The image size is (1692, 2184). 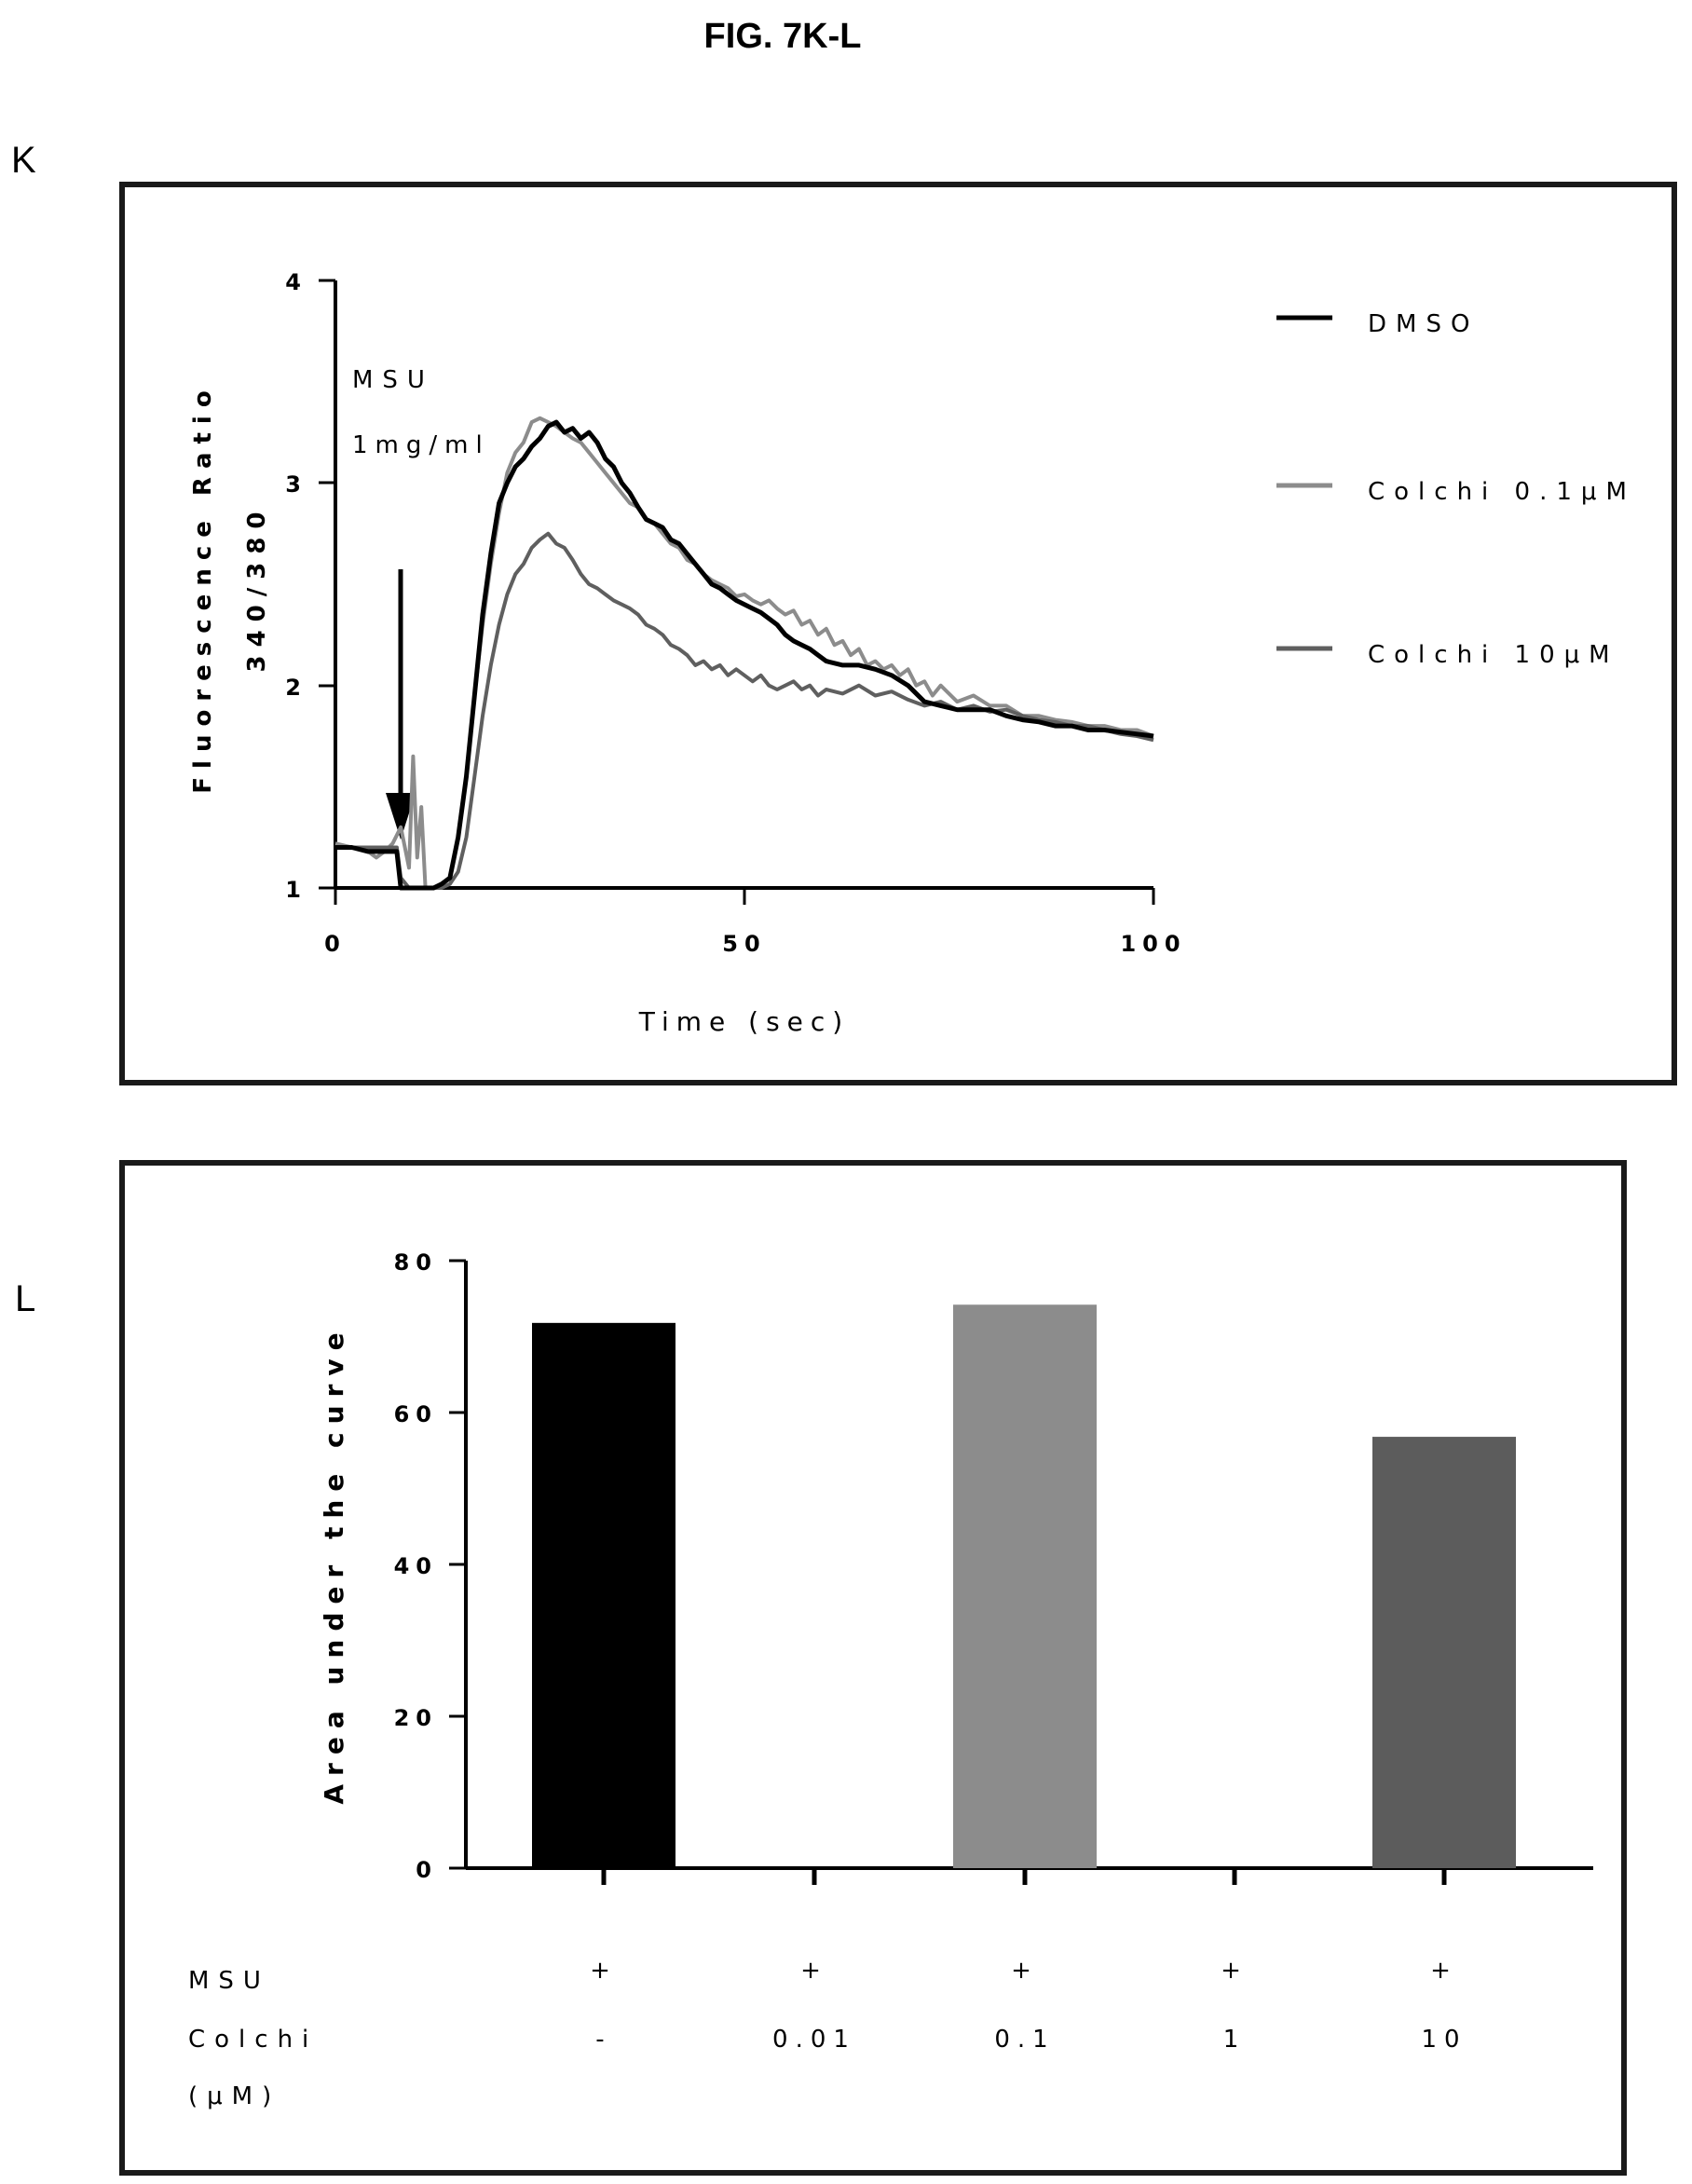 What do you see at coordinates (1502, 492) in the screenshot?
I see `legend-label-colchi-0-1: Colchi 0.1μM` at bounding box center [1502, 492].